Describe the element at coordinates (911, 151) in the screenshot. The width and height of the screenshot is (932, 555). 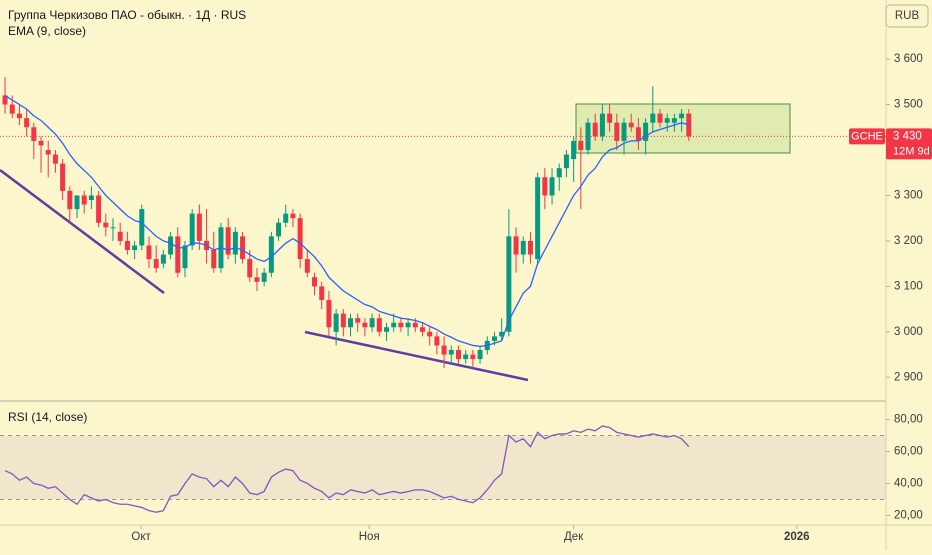
I see `countdown-label: 12M 9d` at that location.